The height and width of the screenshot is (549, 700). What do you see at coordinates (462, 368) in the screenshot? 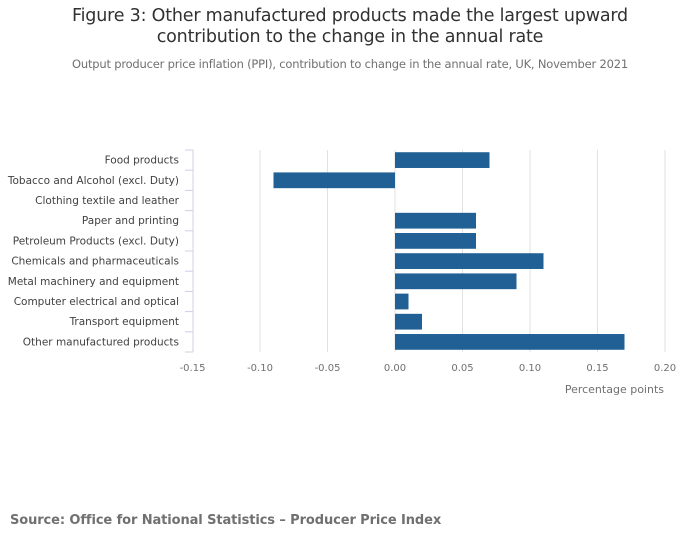
I see `x-tick-label: 0.05` at bounding box center [462, 368].